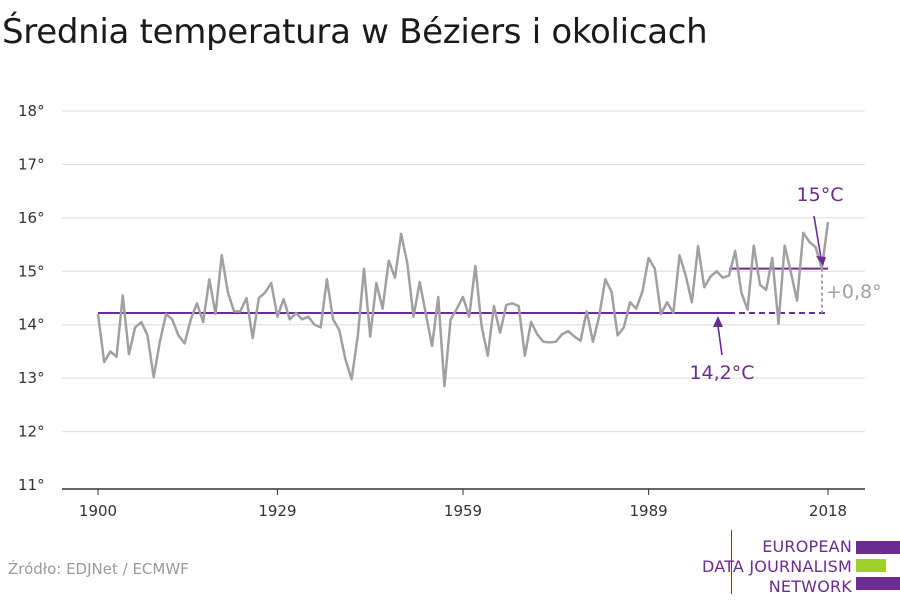 This screenshot has height=600, width=900. Describe the element at coordinates (720, 340) in the screenshot. I see `baseline-arrow-shaft` at that location.